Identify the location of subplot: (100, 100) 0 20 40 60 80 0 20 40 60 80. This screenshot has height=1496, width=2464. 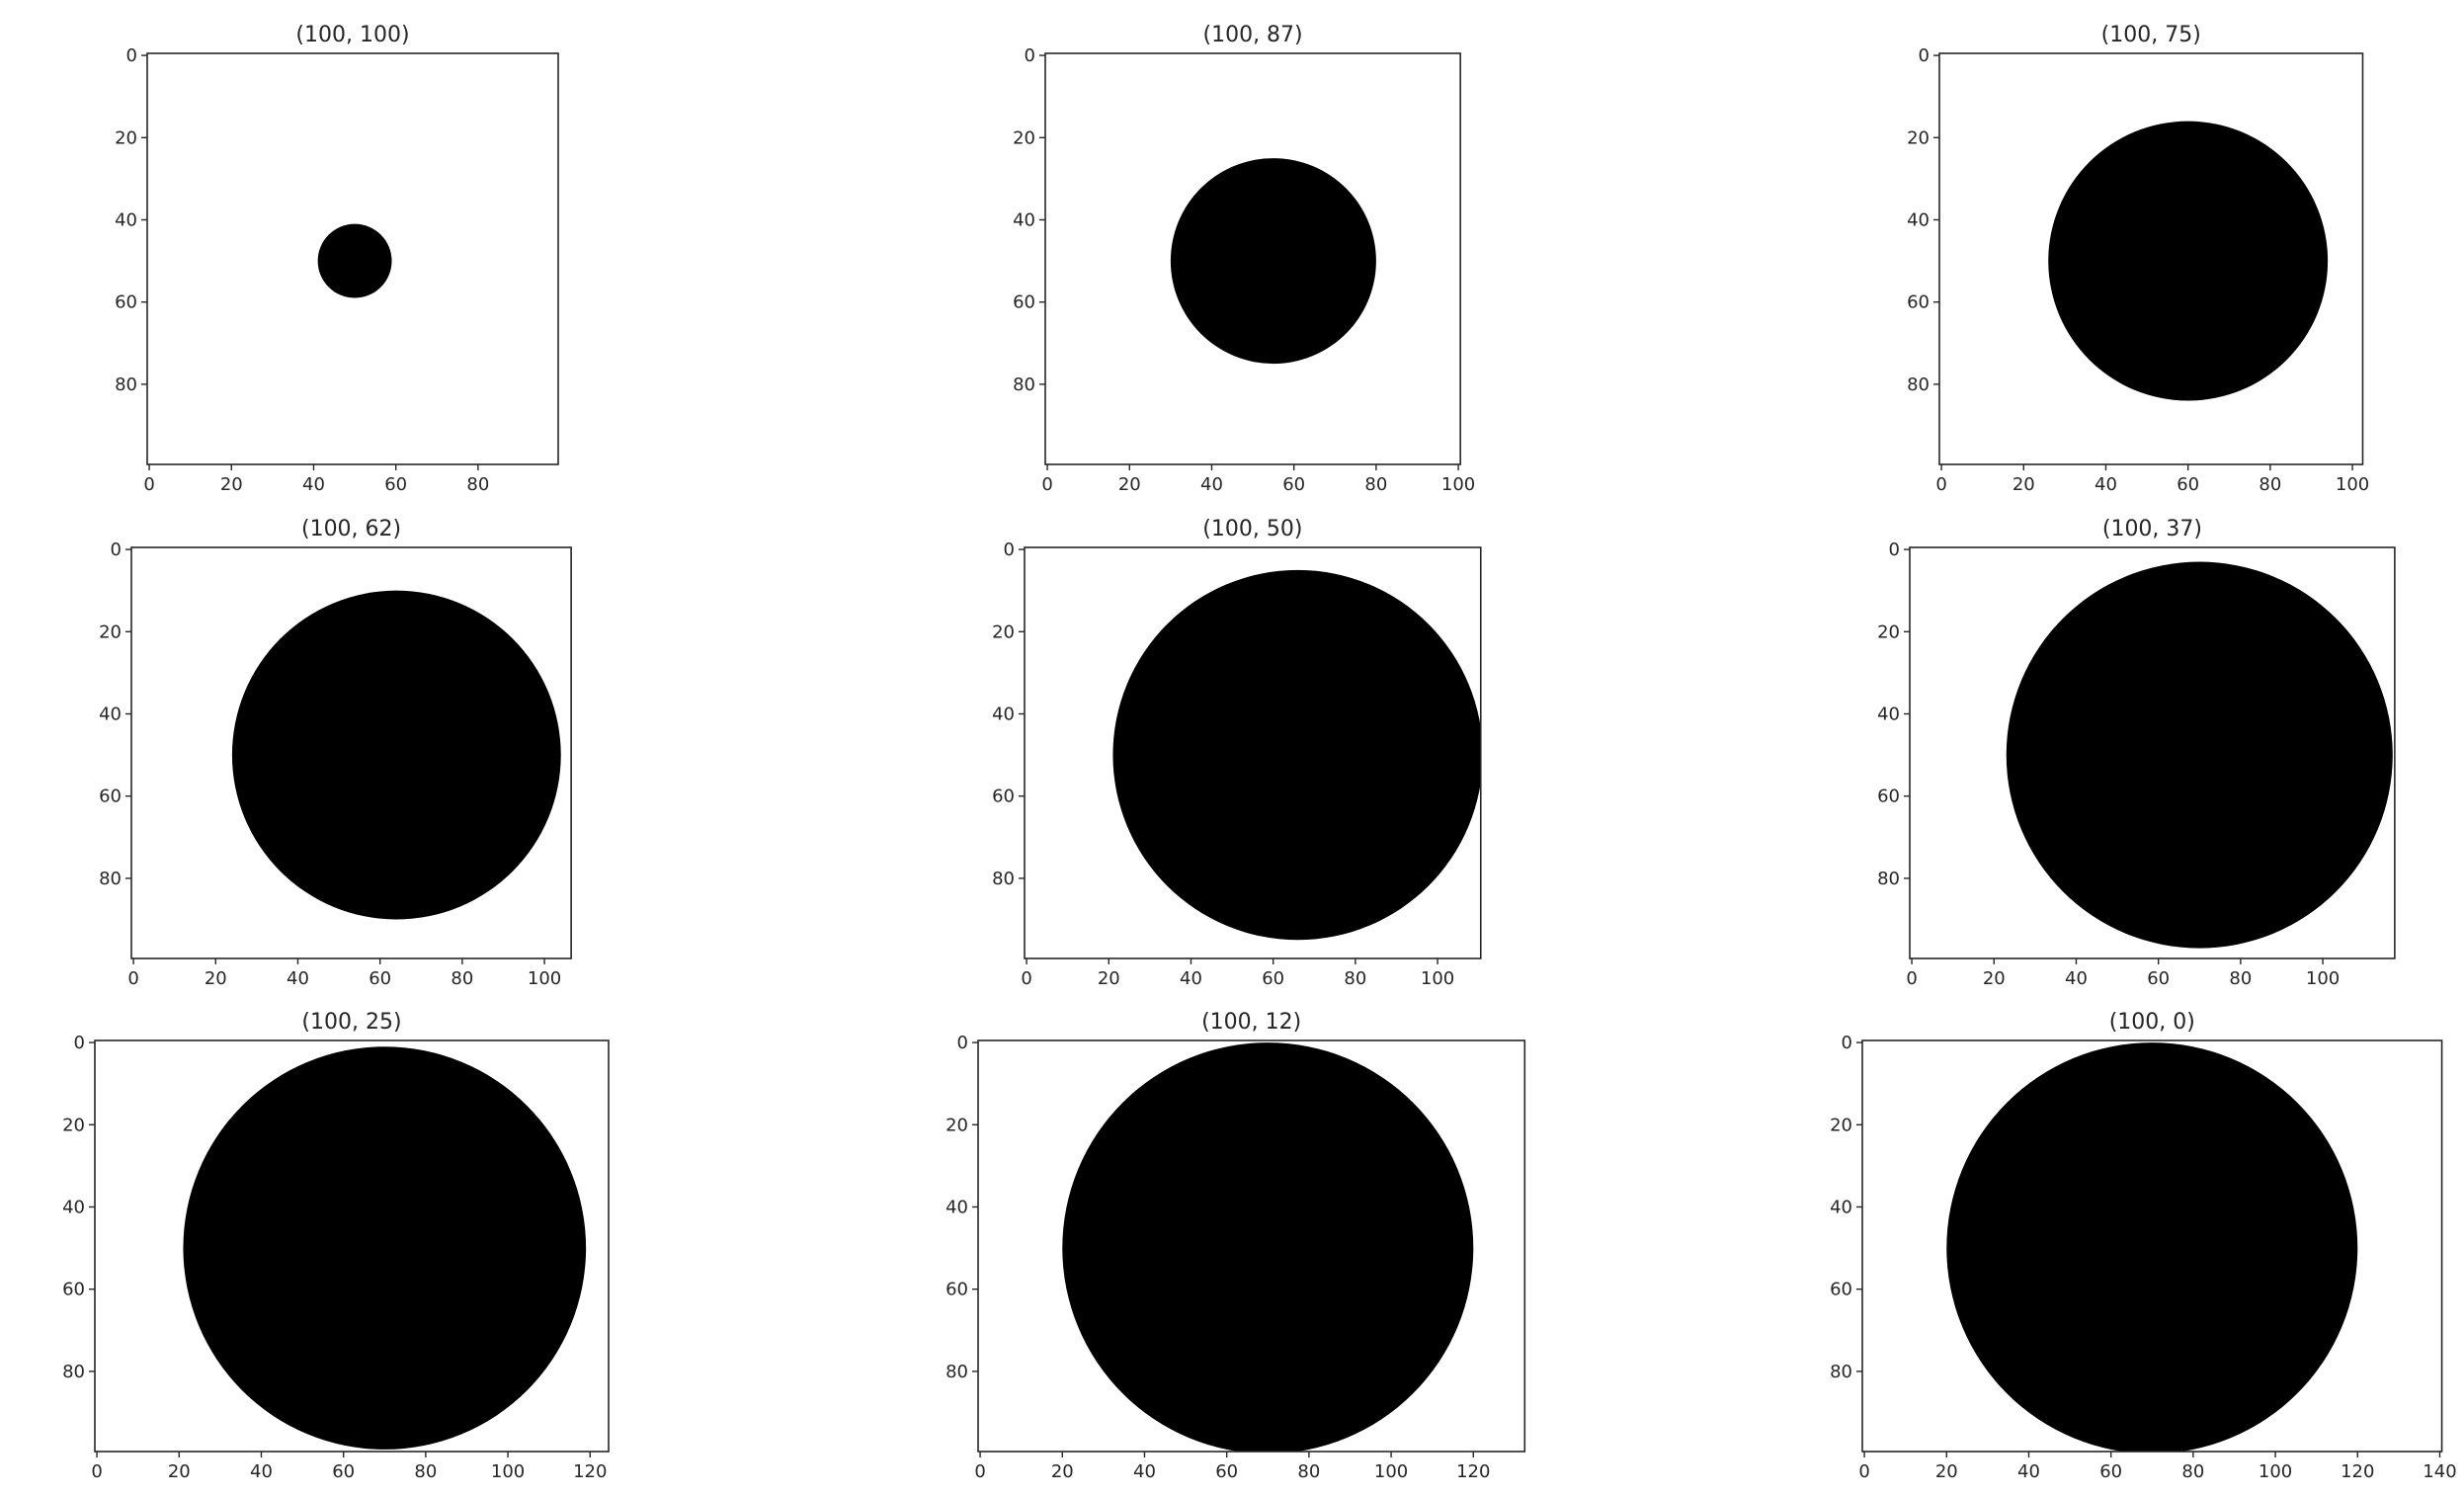
(337, 259).